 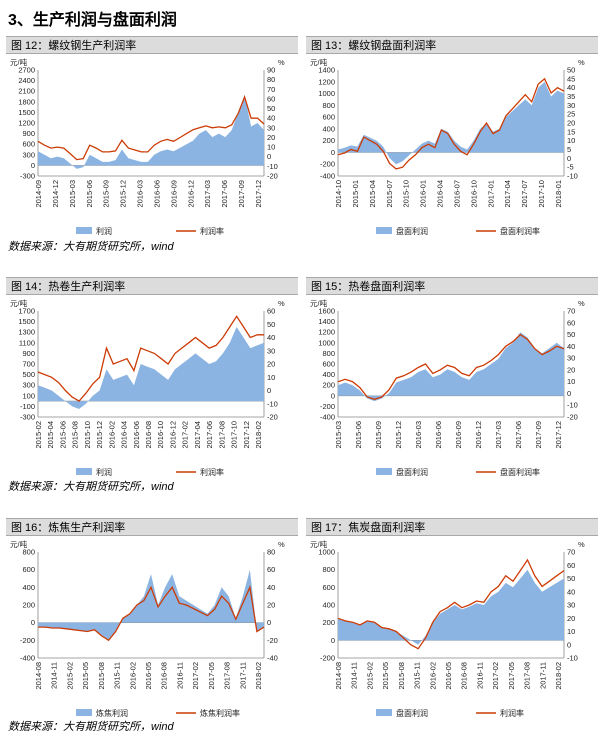 I want to click on legend-label-area: 盘面利润, so click(x=412, y=231).